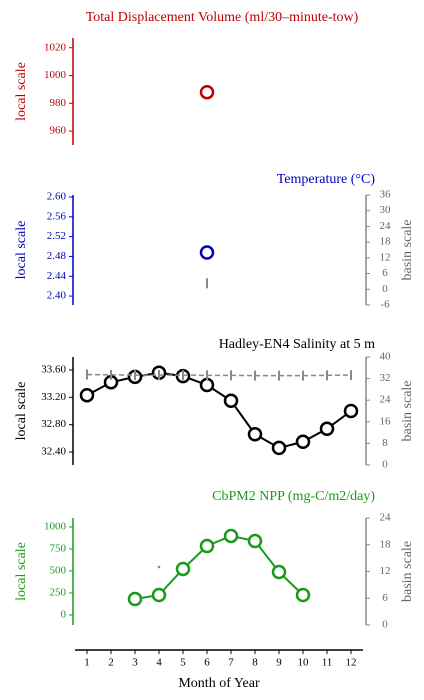  I want to click on x-tick-label: 1, so click(87, 663).